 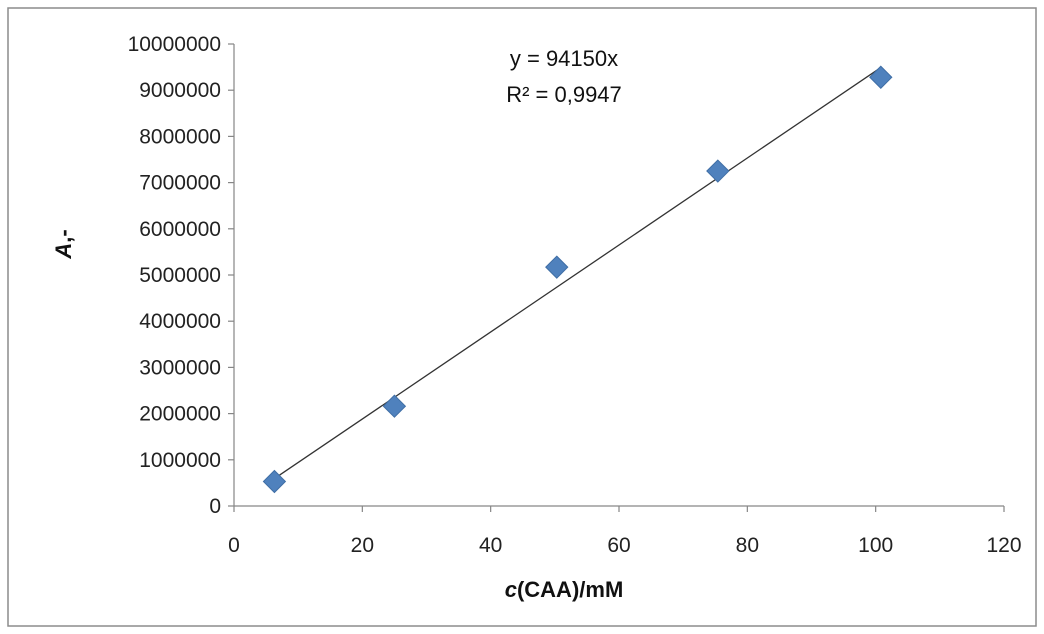 I want to click on y-tick-label: 5000000, so click(x=180, y=275).